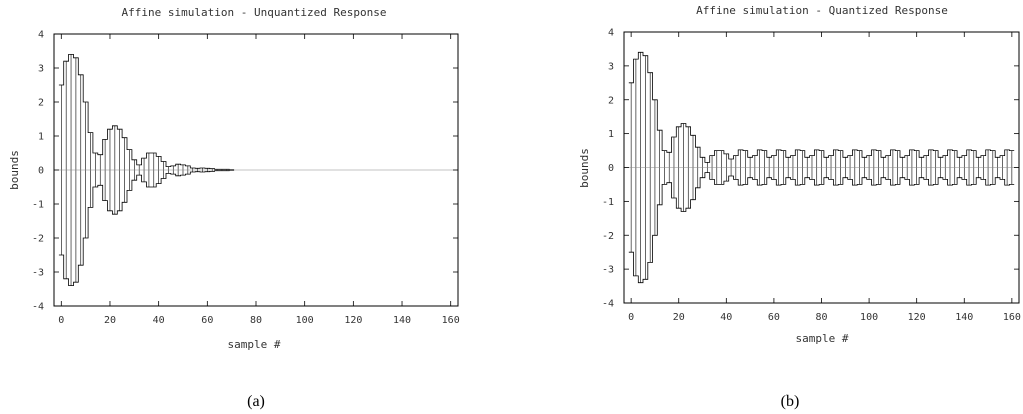 Image resolution: width=1023 pixels, height=414 pixels. I want to click on figure-caption: (b), so click(790, 401).